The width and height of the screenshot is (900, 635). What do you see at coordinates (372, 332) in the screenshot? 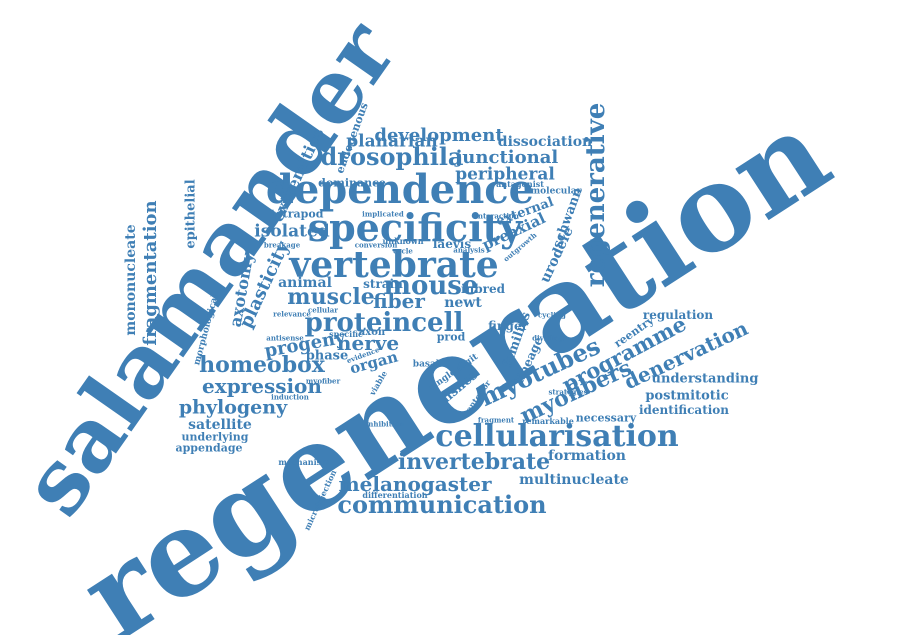
I see `word-axon: axon` at bounding box center [372, 332].